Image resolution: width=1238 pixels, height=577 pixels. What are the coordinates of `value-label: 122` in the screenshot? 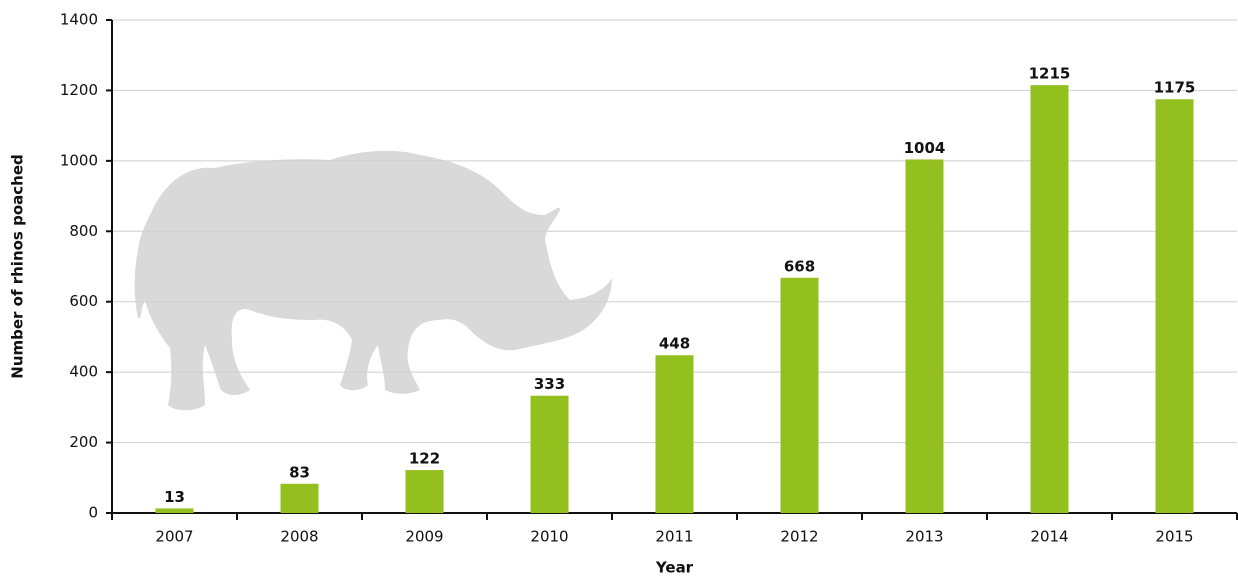 It's located at (424, 459).